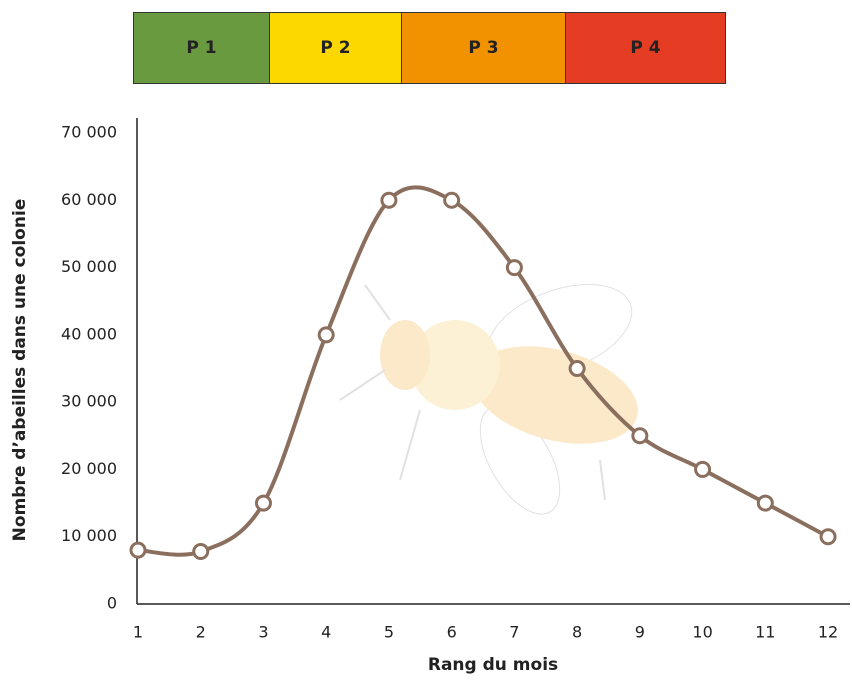 This screenshot has height=681, width=853. What do you see at coordinates (488, 399) in the screenshot?
I see `bee-illustration` at bounding box center [488, 399].